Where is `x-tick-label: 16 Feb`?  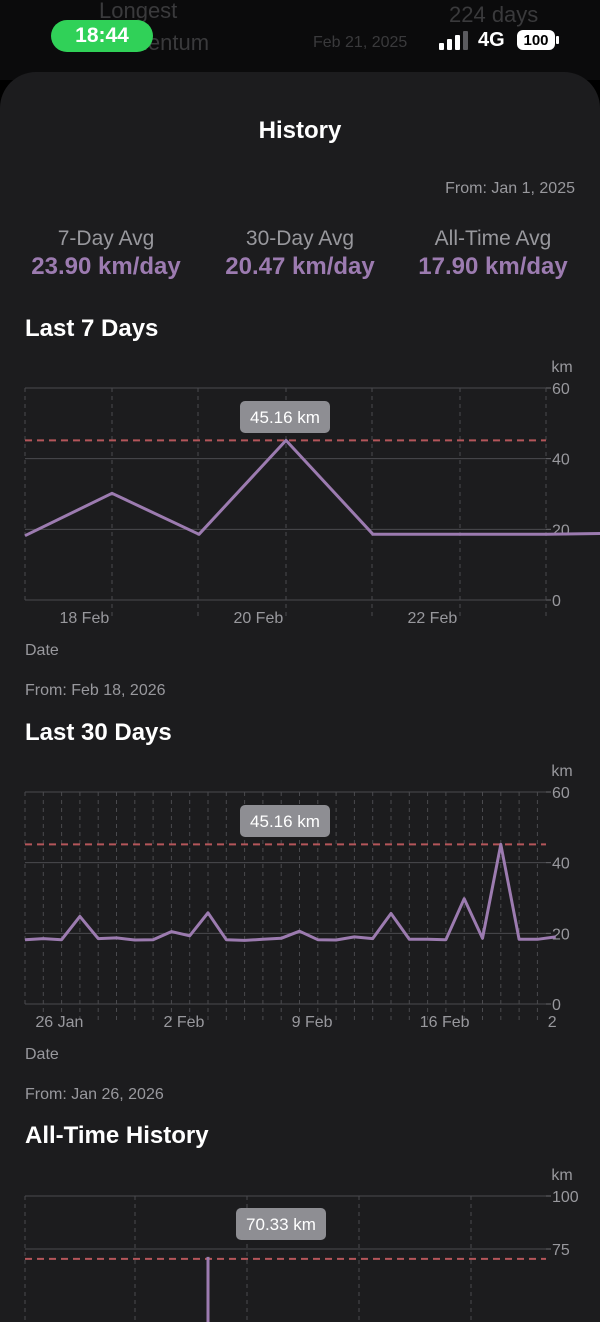 x-tick-label: 16 Feb is located at coordinates (445, 1022).